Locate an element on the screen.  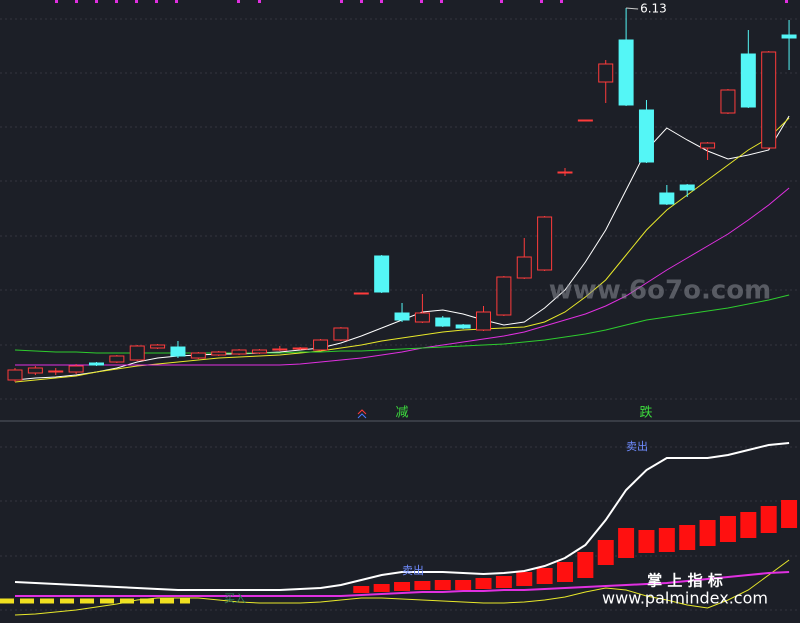
signal-label: 买入 is located at coordinates (235, 598).